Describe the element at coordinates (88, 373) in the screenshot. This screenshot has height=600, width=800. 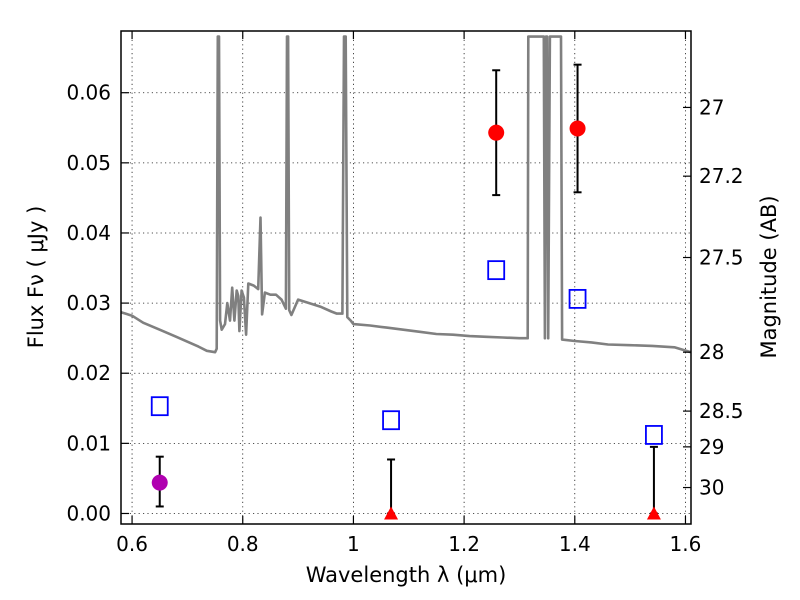
I see `y-tick-label: 0.02` at that location.